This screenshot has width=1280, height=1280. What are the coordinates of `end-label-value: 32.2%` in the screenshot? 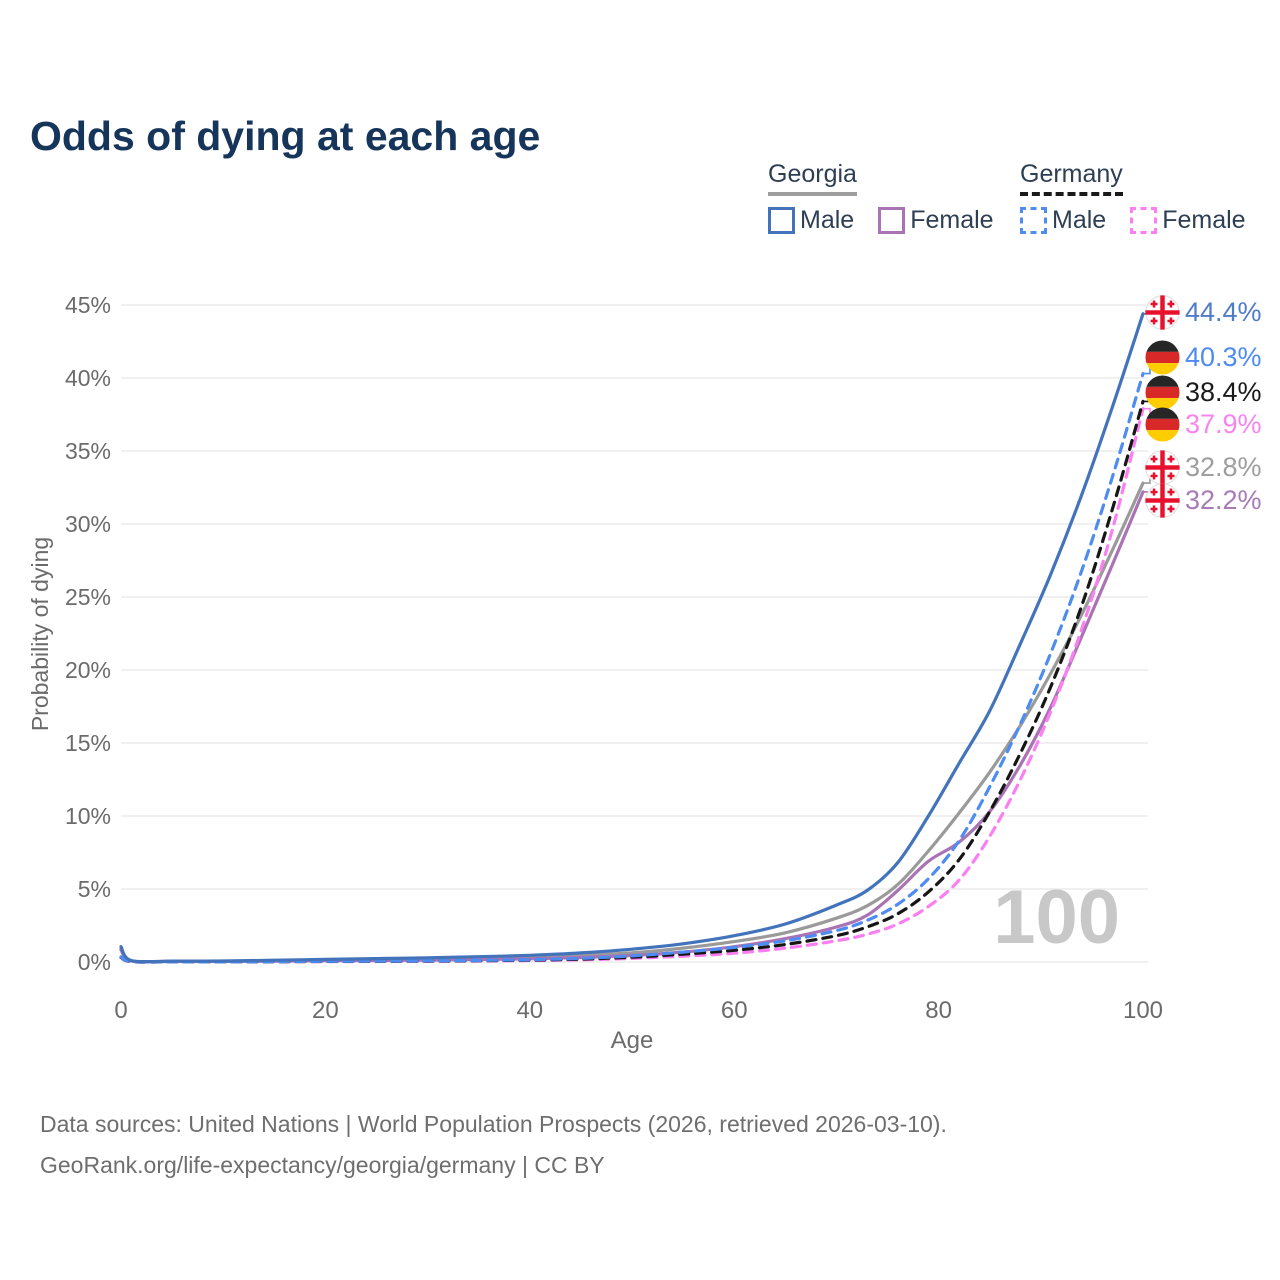 It's located at (1223, 499).